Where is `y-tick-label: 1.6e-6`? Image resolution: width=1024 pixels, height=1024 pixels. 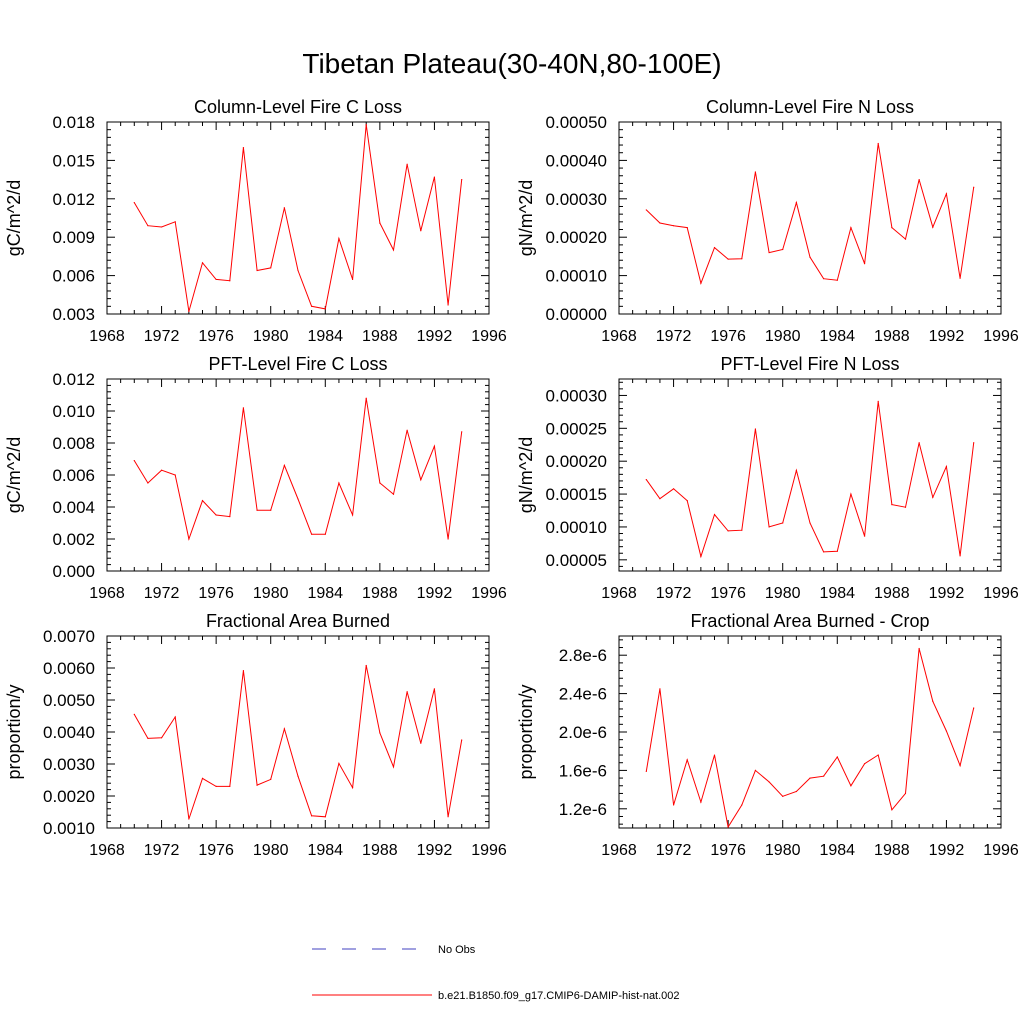 y-tick-label: 1.6e-6 is located at coordinates (583, 770).